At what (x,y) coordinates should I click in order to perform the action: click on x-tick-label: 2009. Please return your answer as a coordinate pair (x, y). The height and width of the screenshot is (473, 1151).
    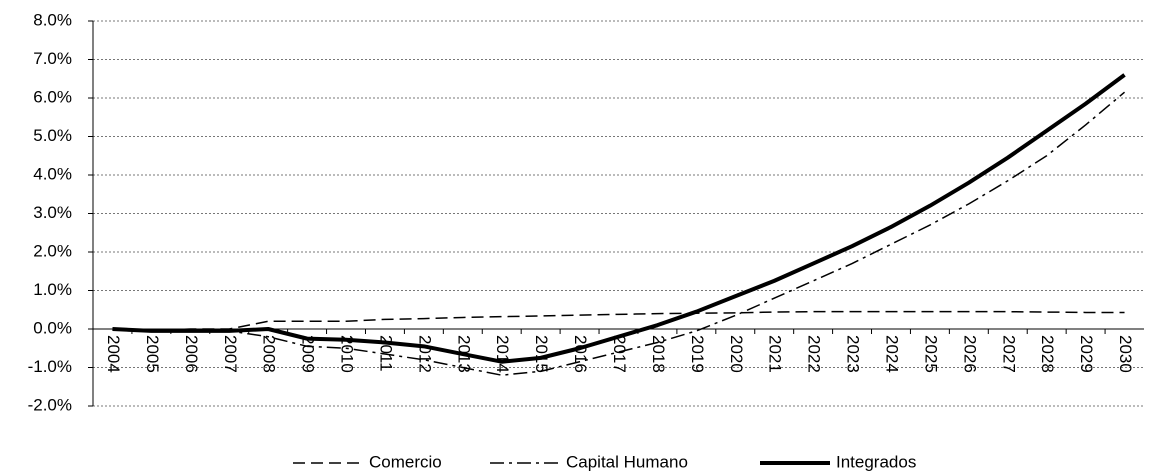
    Looking at the image, I should click on (308, 354).